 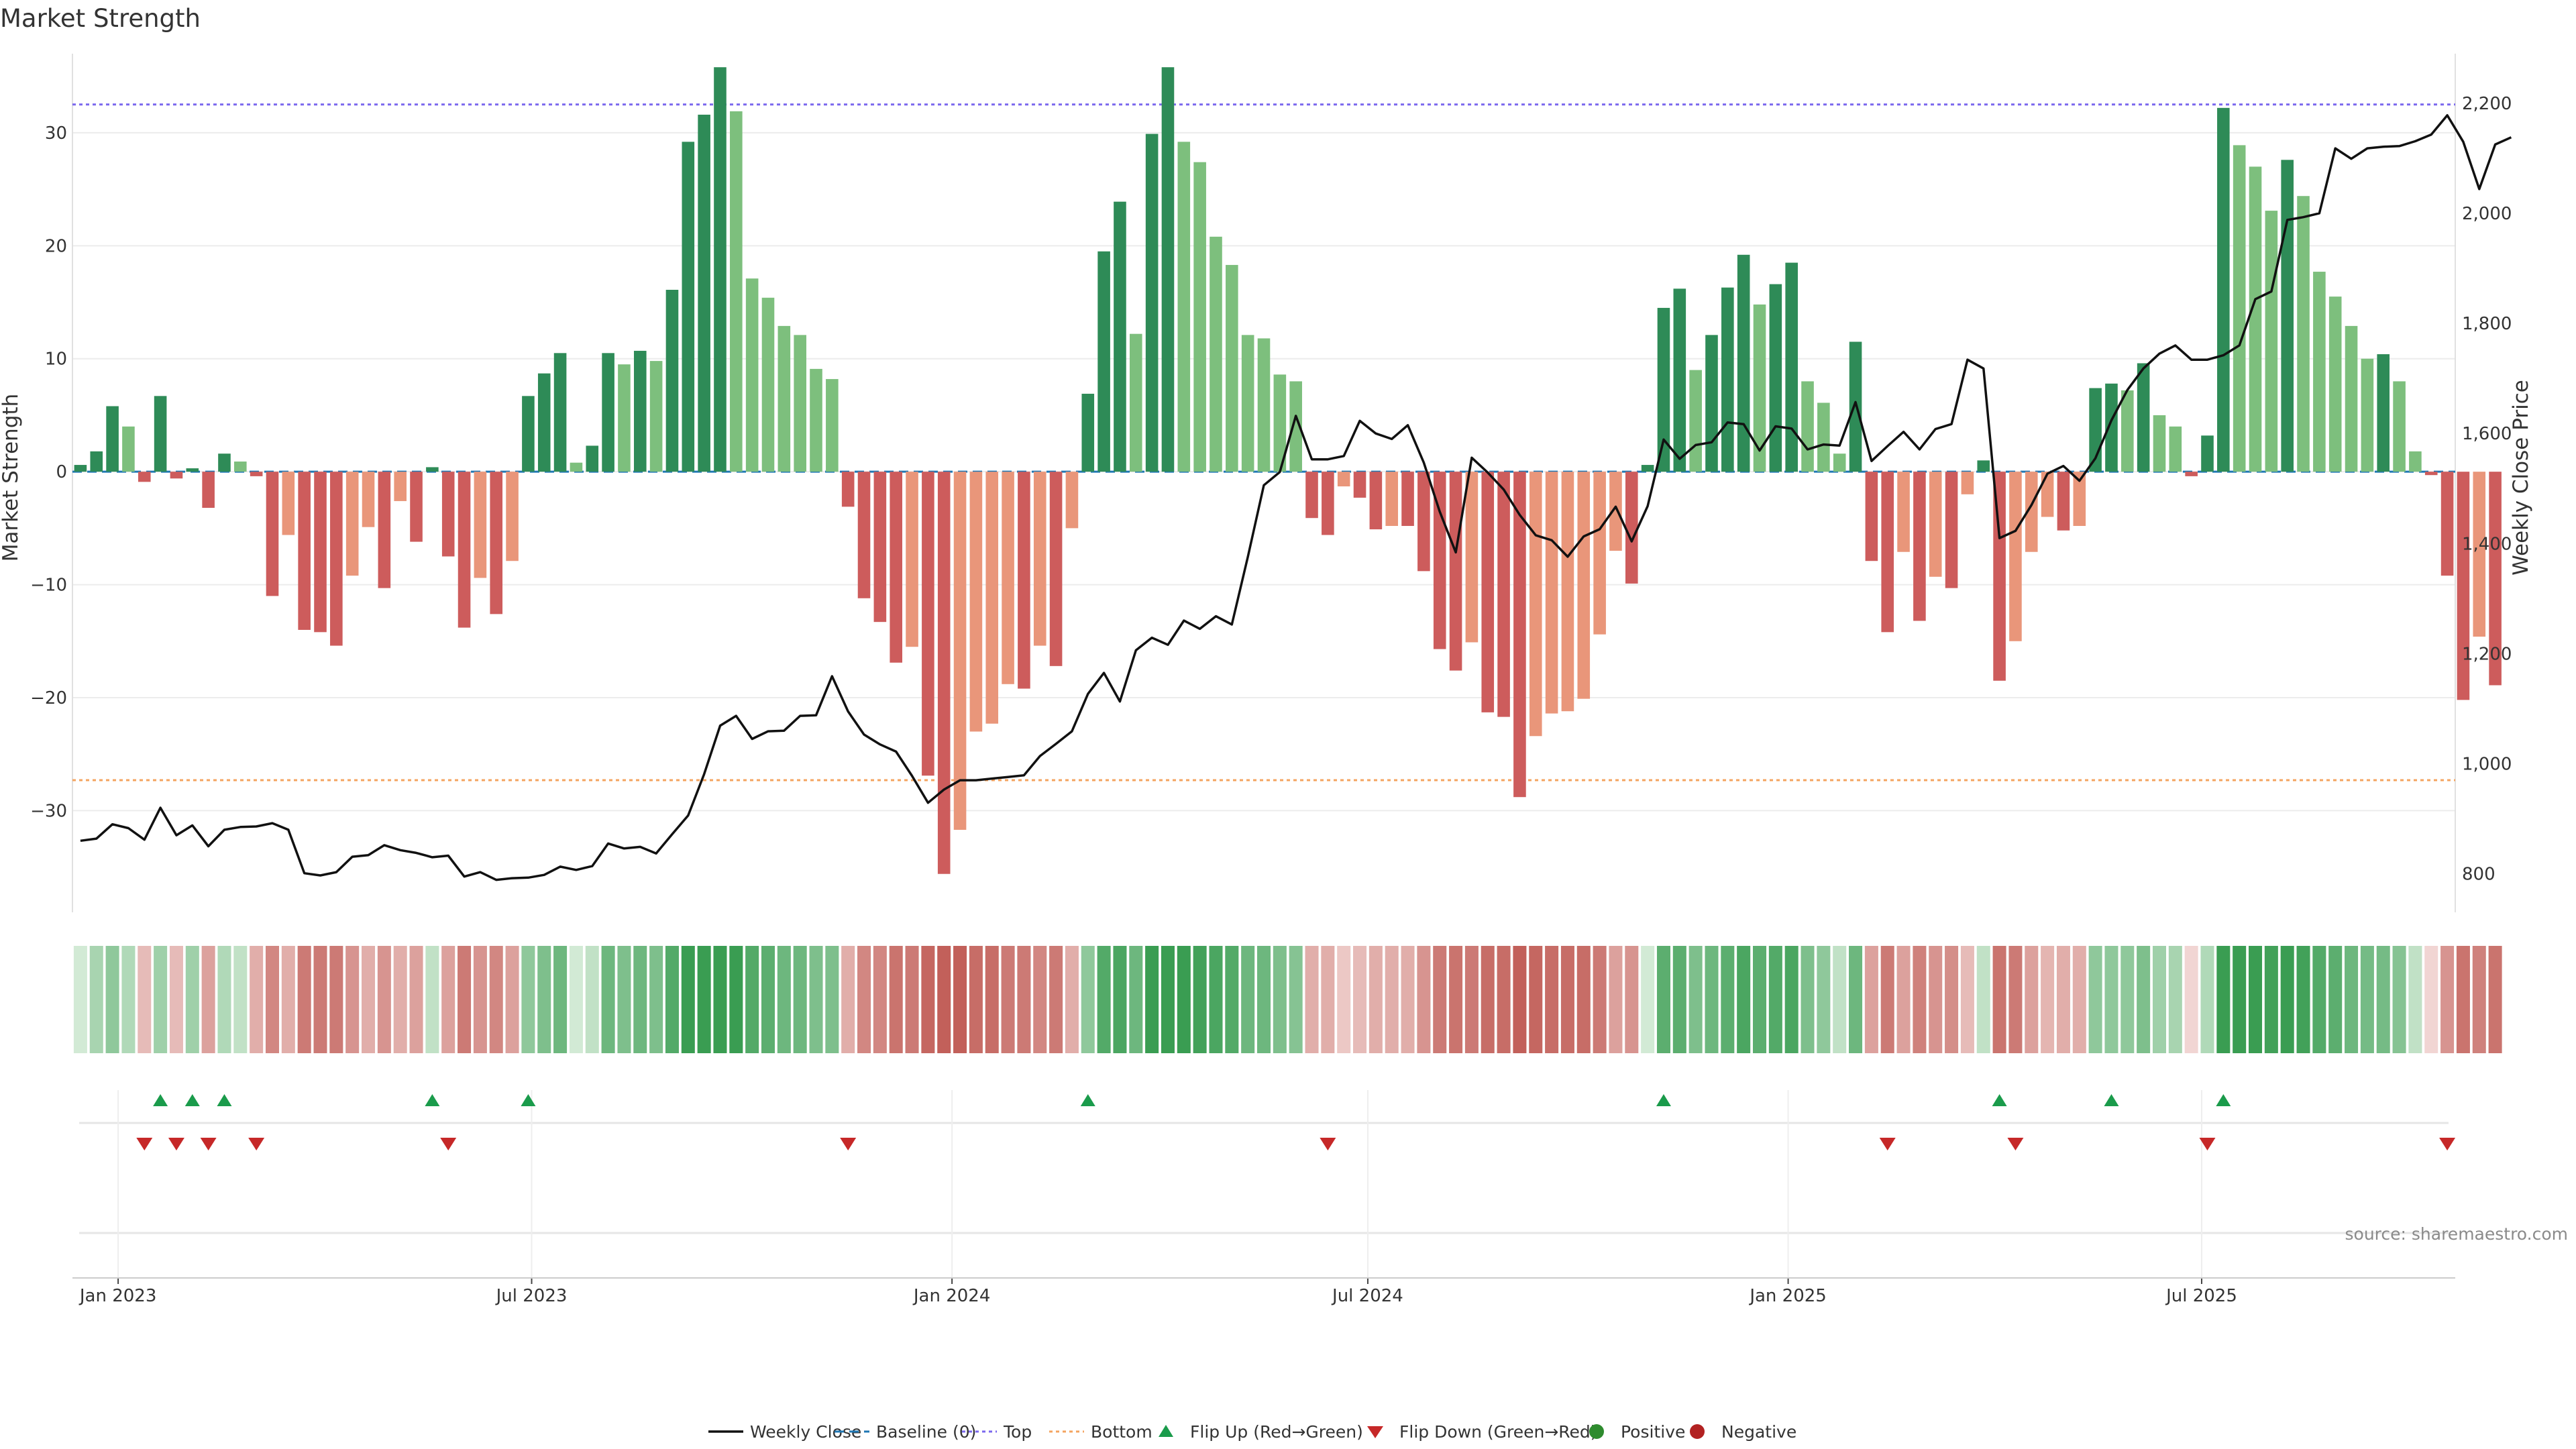 What do you see at coordinates (2487, 489) in the screenshot?
I see `right-y-axis: 2,200 2,000 1,800 1,600 1,400 1,200 1,000 800` at bounding box center [2487, 489].